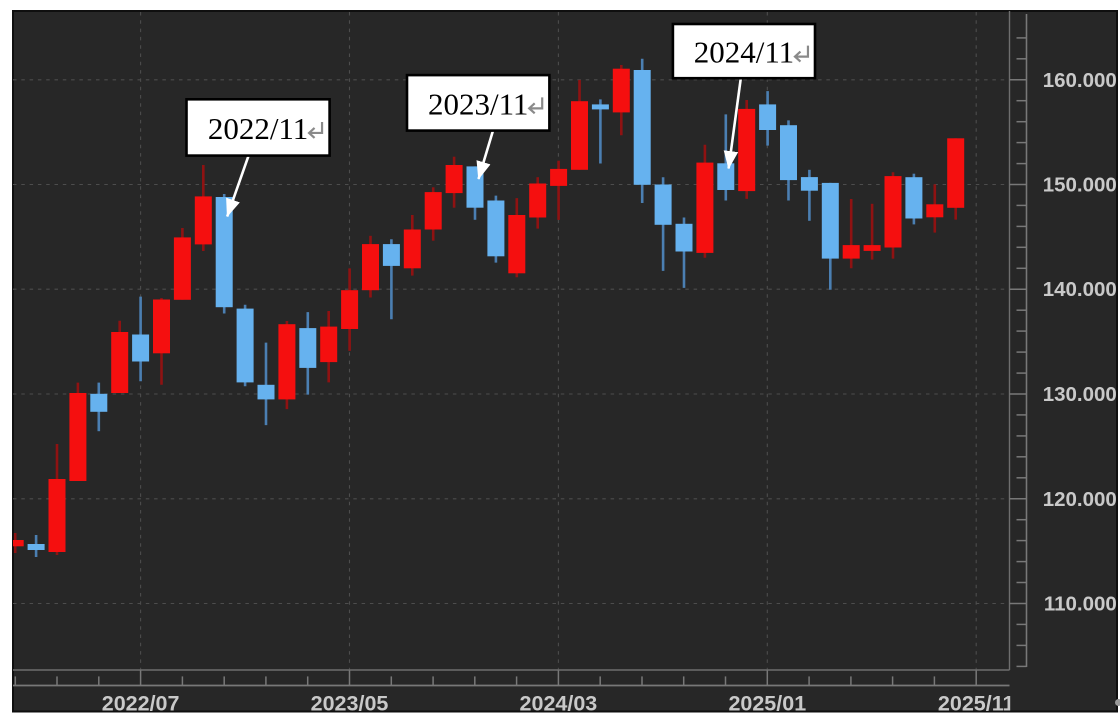  I want to click on svg-text: 150.000, so click(1080, 185).